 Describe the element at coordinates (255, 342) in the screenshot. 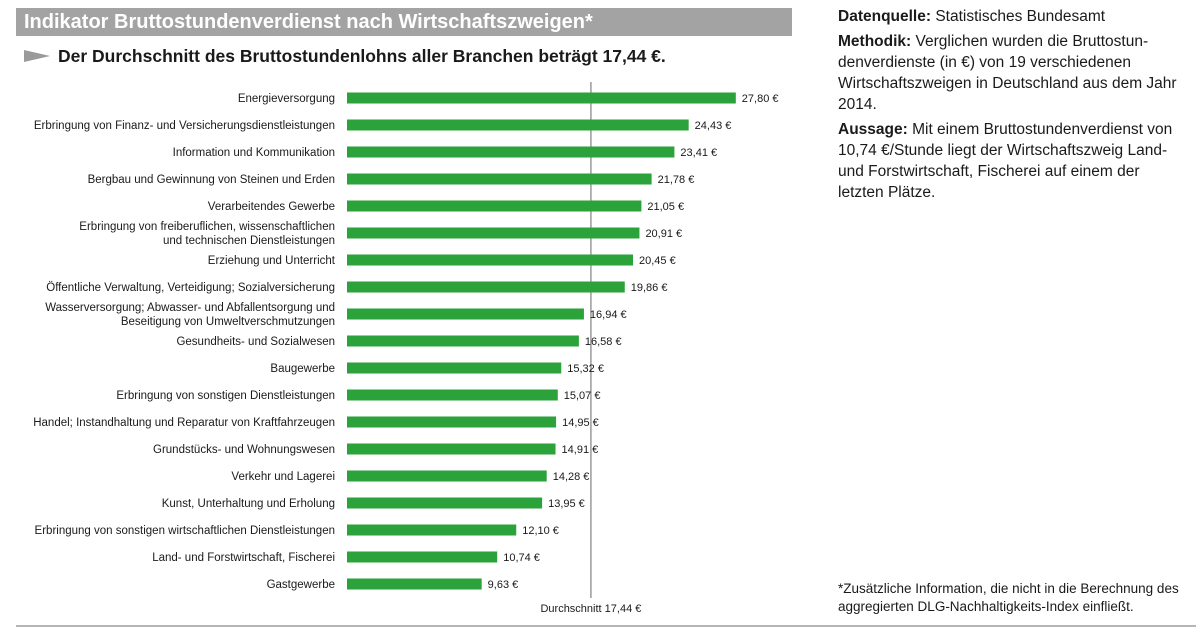

I see `category-label: Gesundheits- und Sozialwesen` at that location.